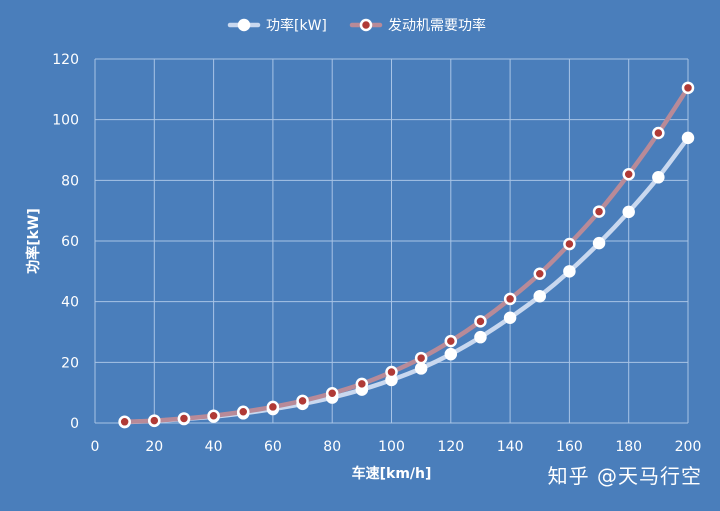 The height and width of the screenshot is (511, 720). Describe the element at coordinates (628, 447) in the screenshot. I see `x-tick-label: 180` at that location.